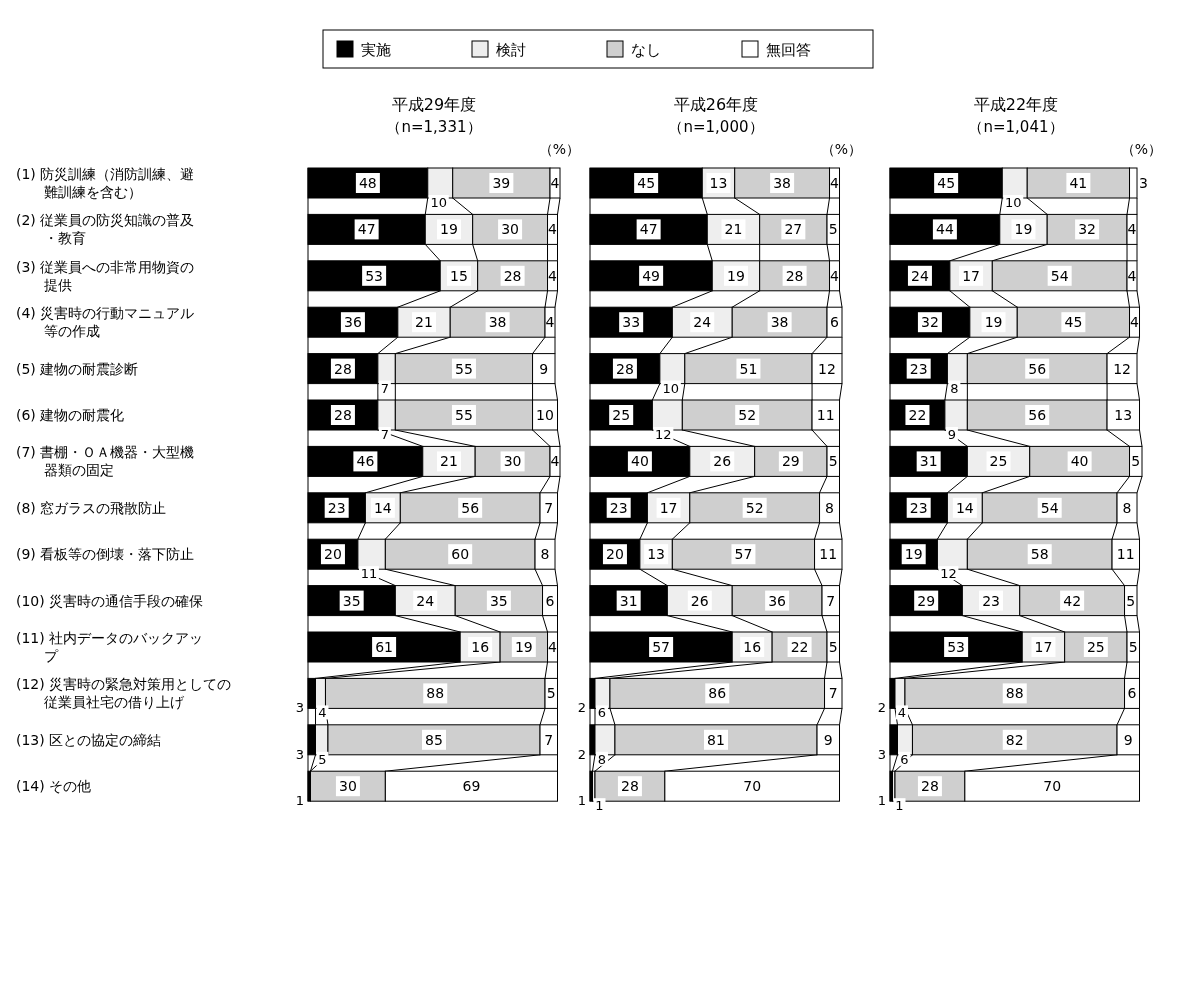 The width and height of the screenshot is (1178, 992). Describe the element at coordinates (631, 322) in the screenshot. I see `data-label: 33` at that location.